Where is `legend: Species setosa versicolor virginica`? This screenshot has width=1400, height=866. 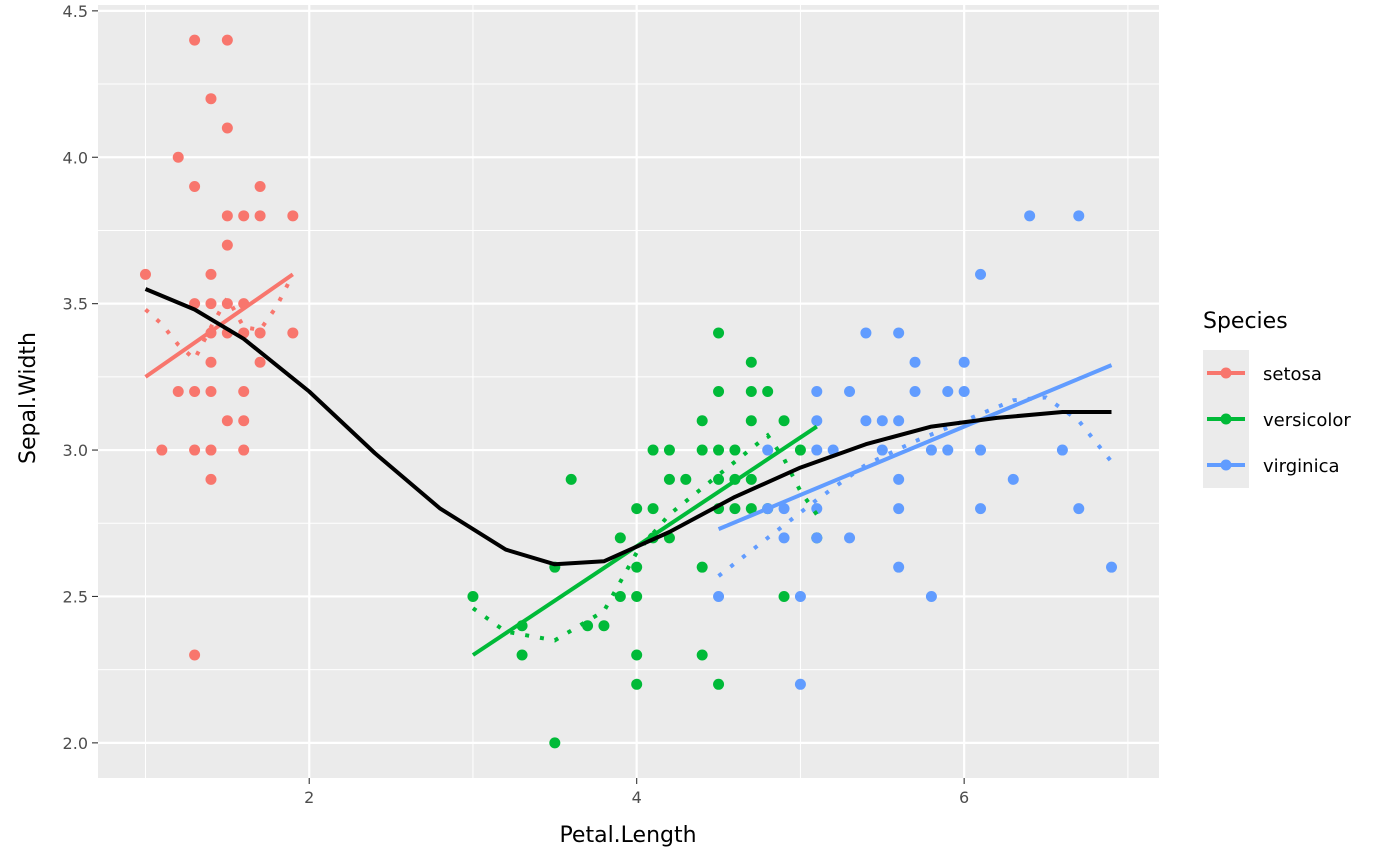
legend: Species setosa versicolor virginica is located at coordinates (1277, 398).